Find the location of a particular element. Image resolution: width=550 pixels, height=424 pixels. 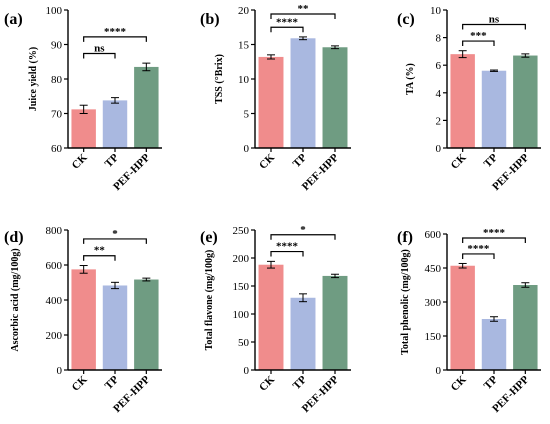

y-tick-label: 450 is located at coordinates (433, 269).